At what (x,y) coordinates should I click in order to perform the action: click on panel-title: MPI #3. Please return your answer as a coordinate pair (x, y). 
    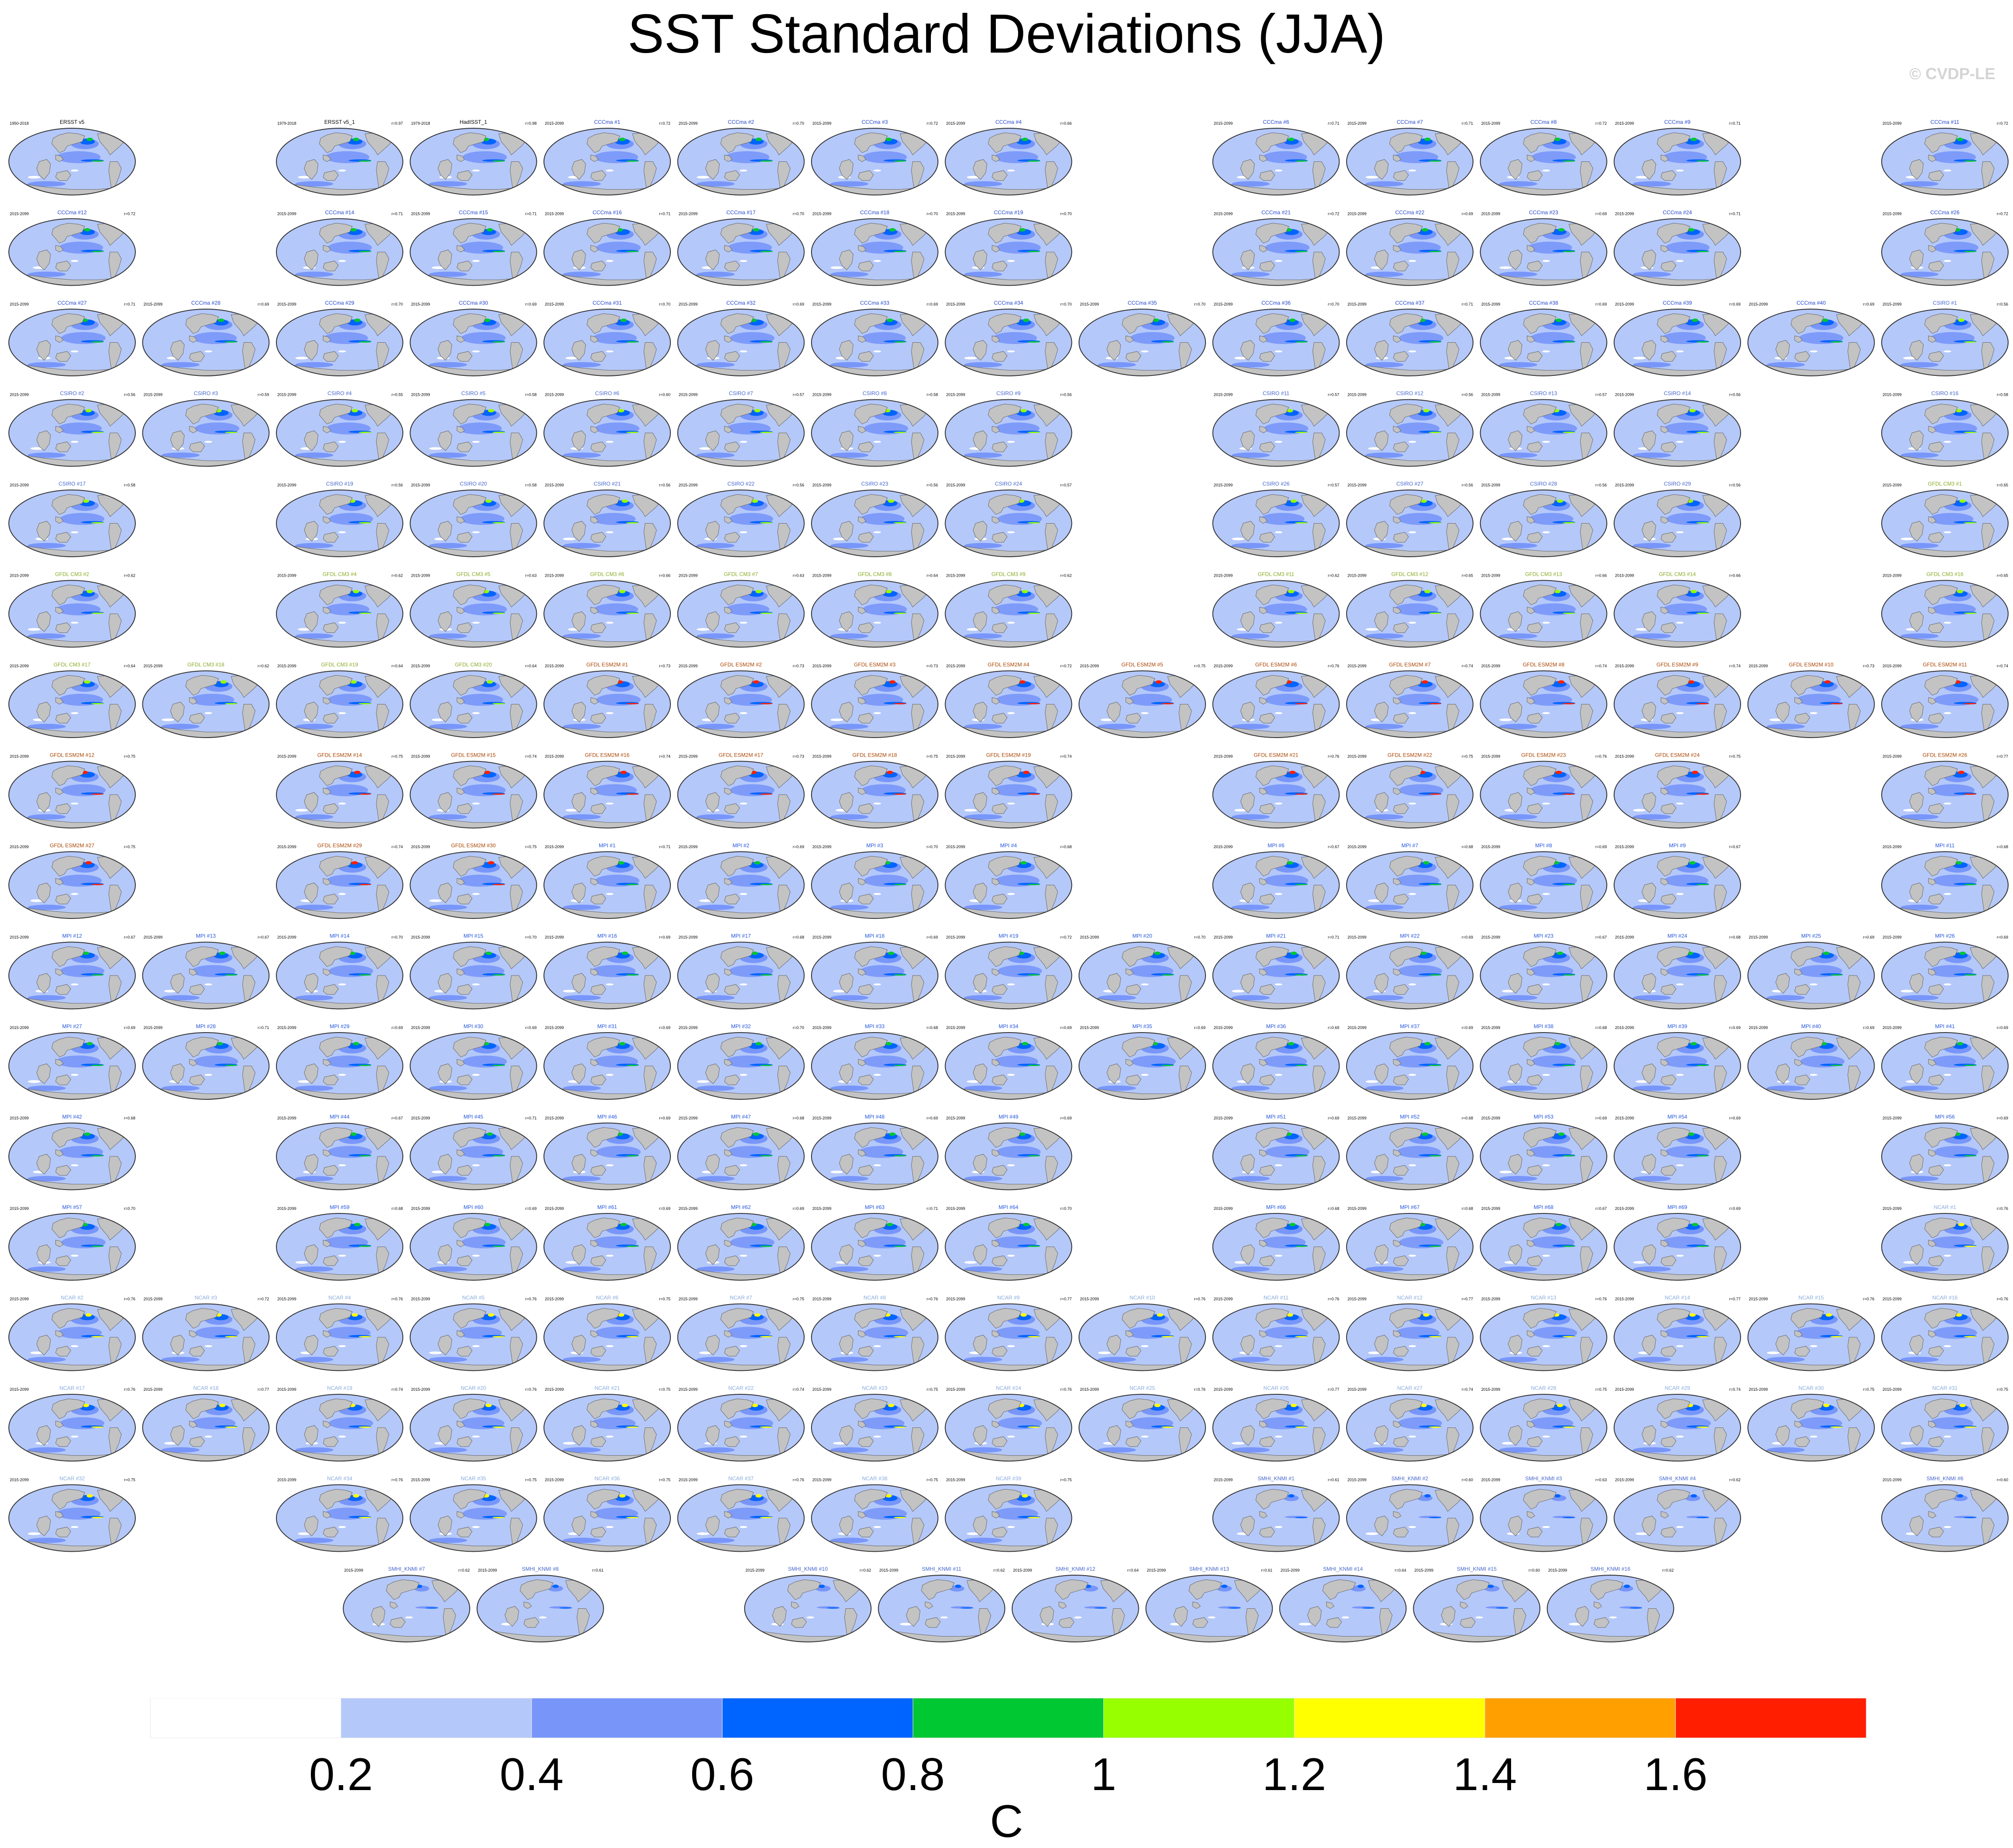
    Looking at the image, I should click on (874, 845).